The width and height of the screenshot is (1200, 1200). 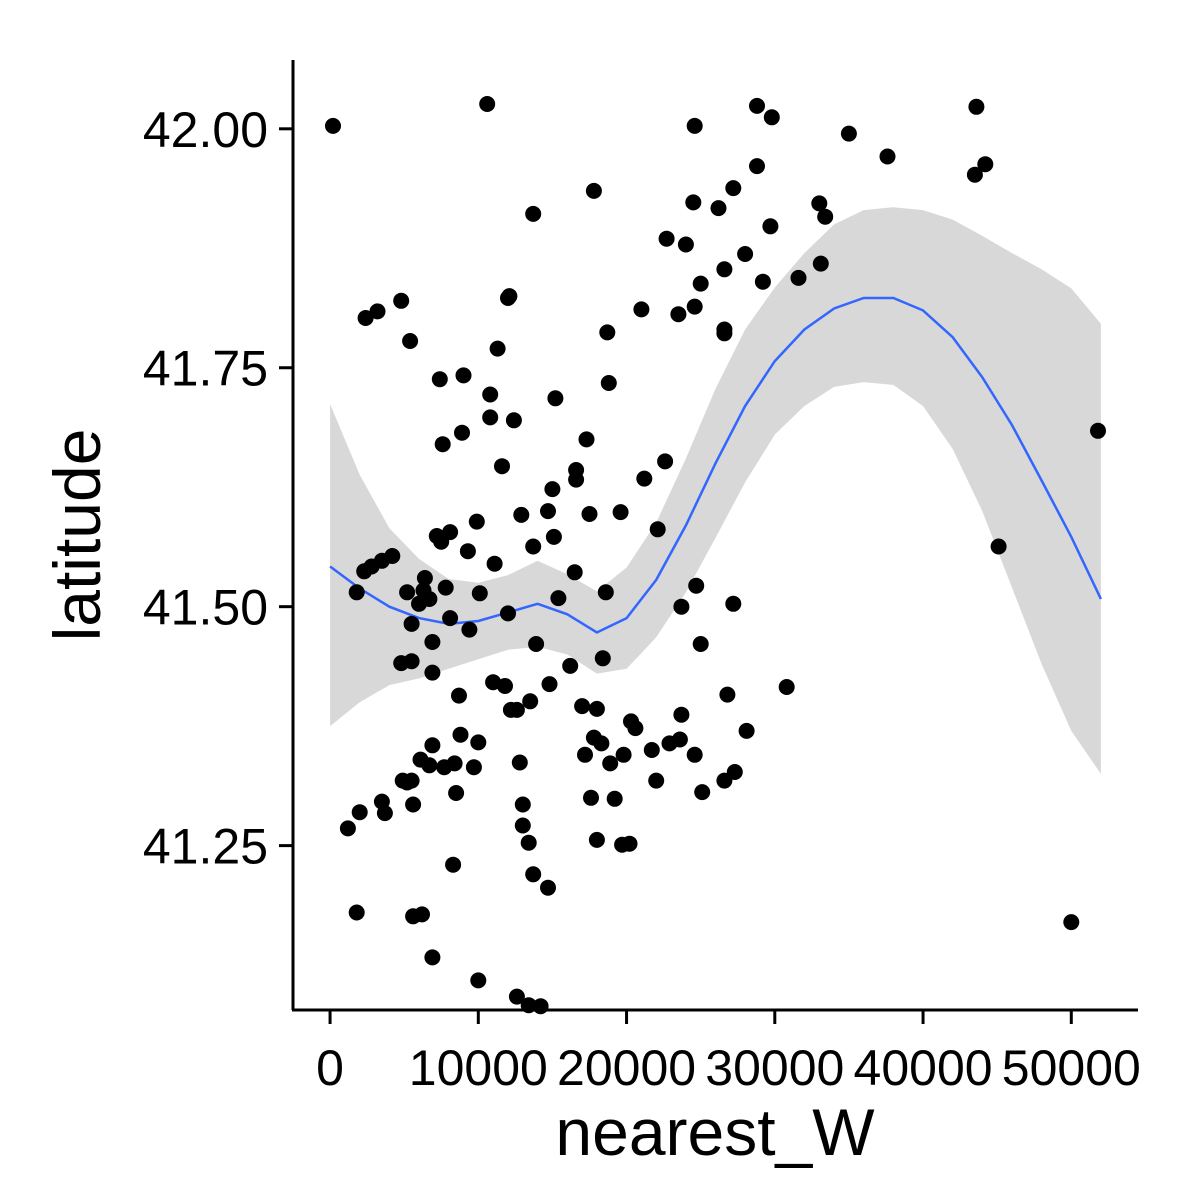 What do you see at coordinates (205, 130) in the screenshot?
I see `y-tick-label: 42.00` at bounding box center [205, 130].